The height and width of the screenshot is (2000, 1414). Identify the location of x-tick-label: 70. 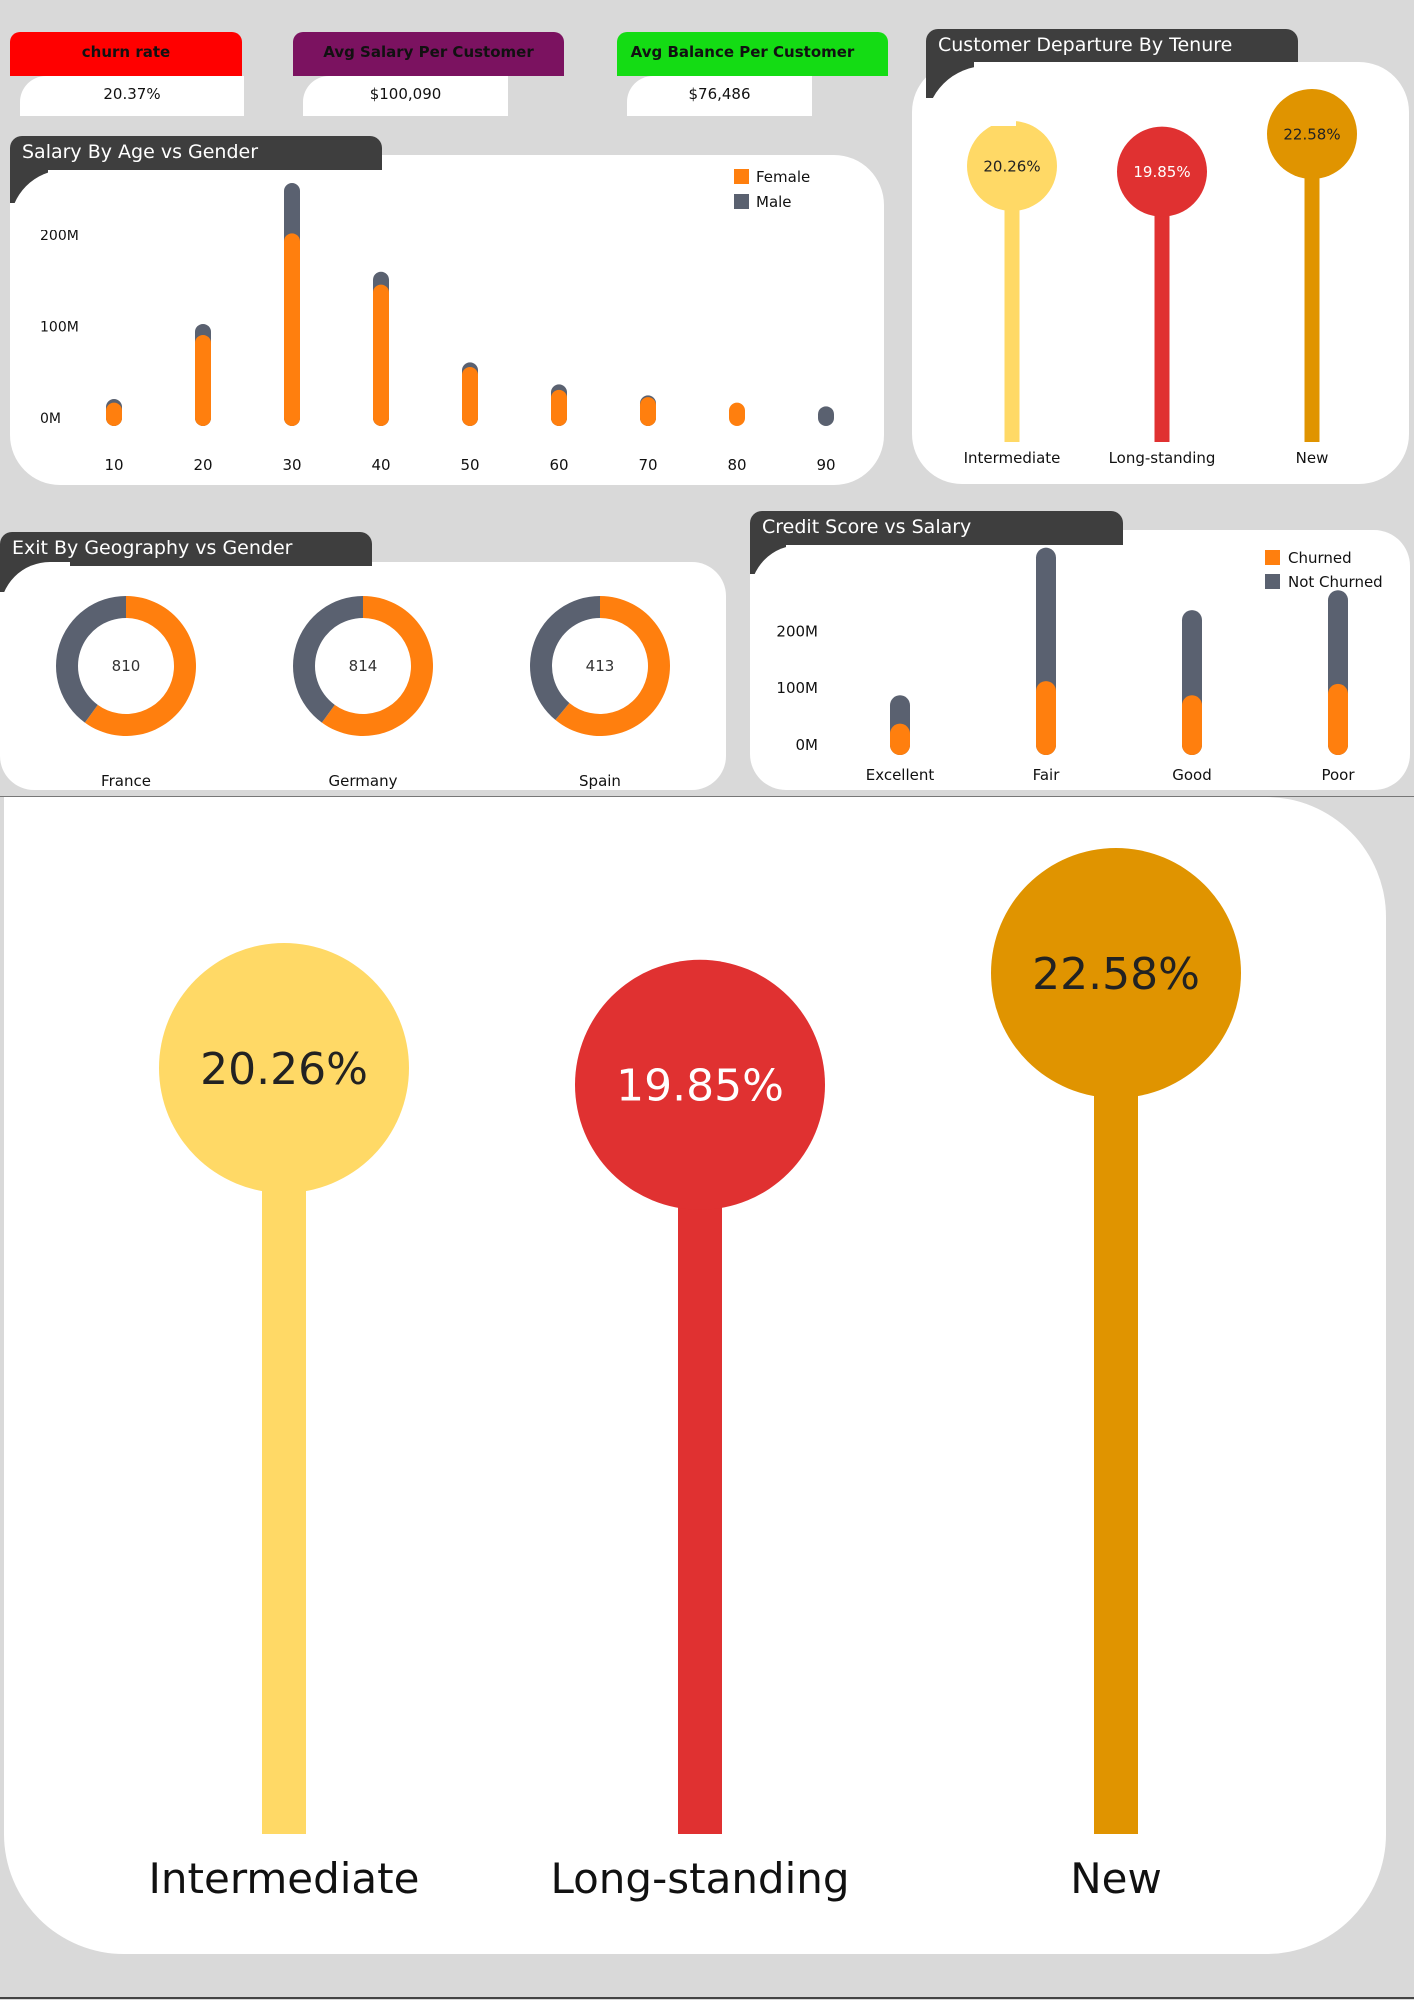
(647, 465).